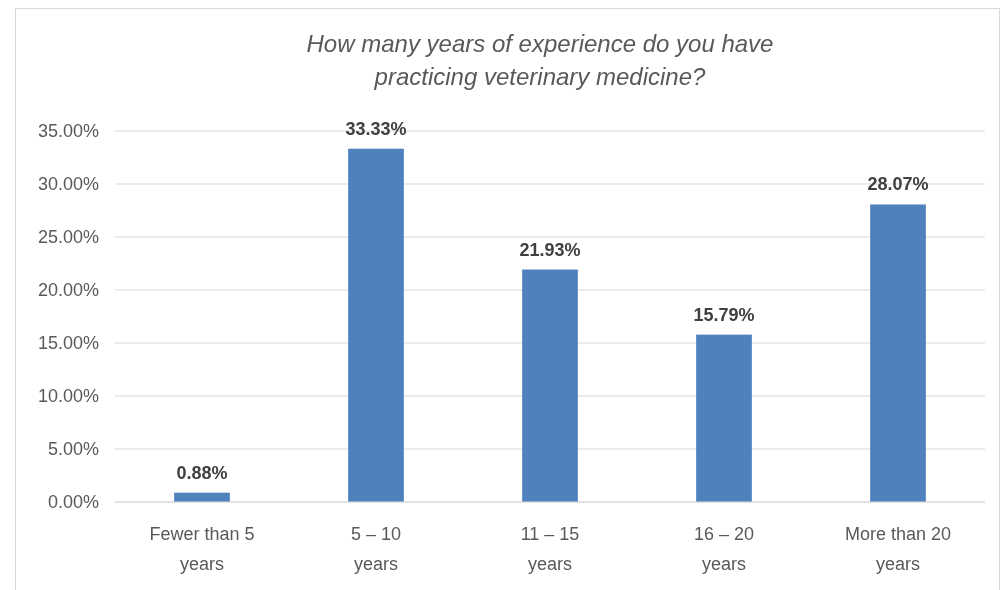 The width and height of the screenshot is (1003, 590). Describe the element at coordinates (898, 184) in the screenshot. I see `data-label: 28.07%` at that location.